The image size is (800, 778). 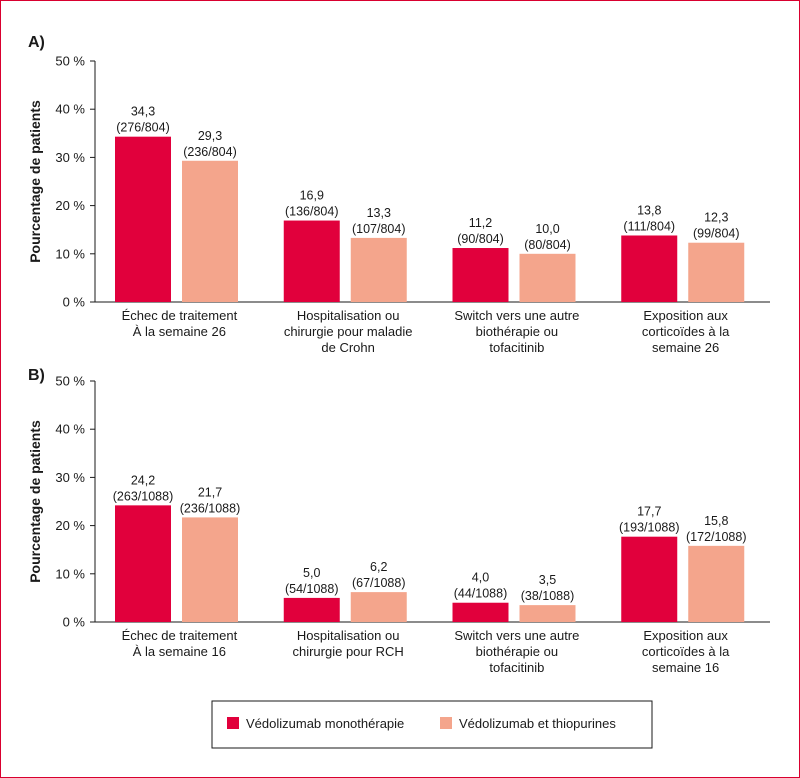 What do you see at coordinates (379, 229) in the screenshot?
I see `data-label-count: (107/804)` at bounding box center [379, 229].